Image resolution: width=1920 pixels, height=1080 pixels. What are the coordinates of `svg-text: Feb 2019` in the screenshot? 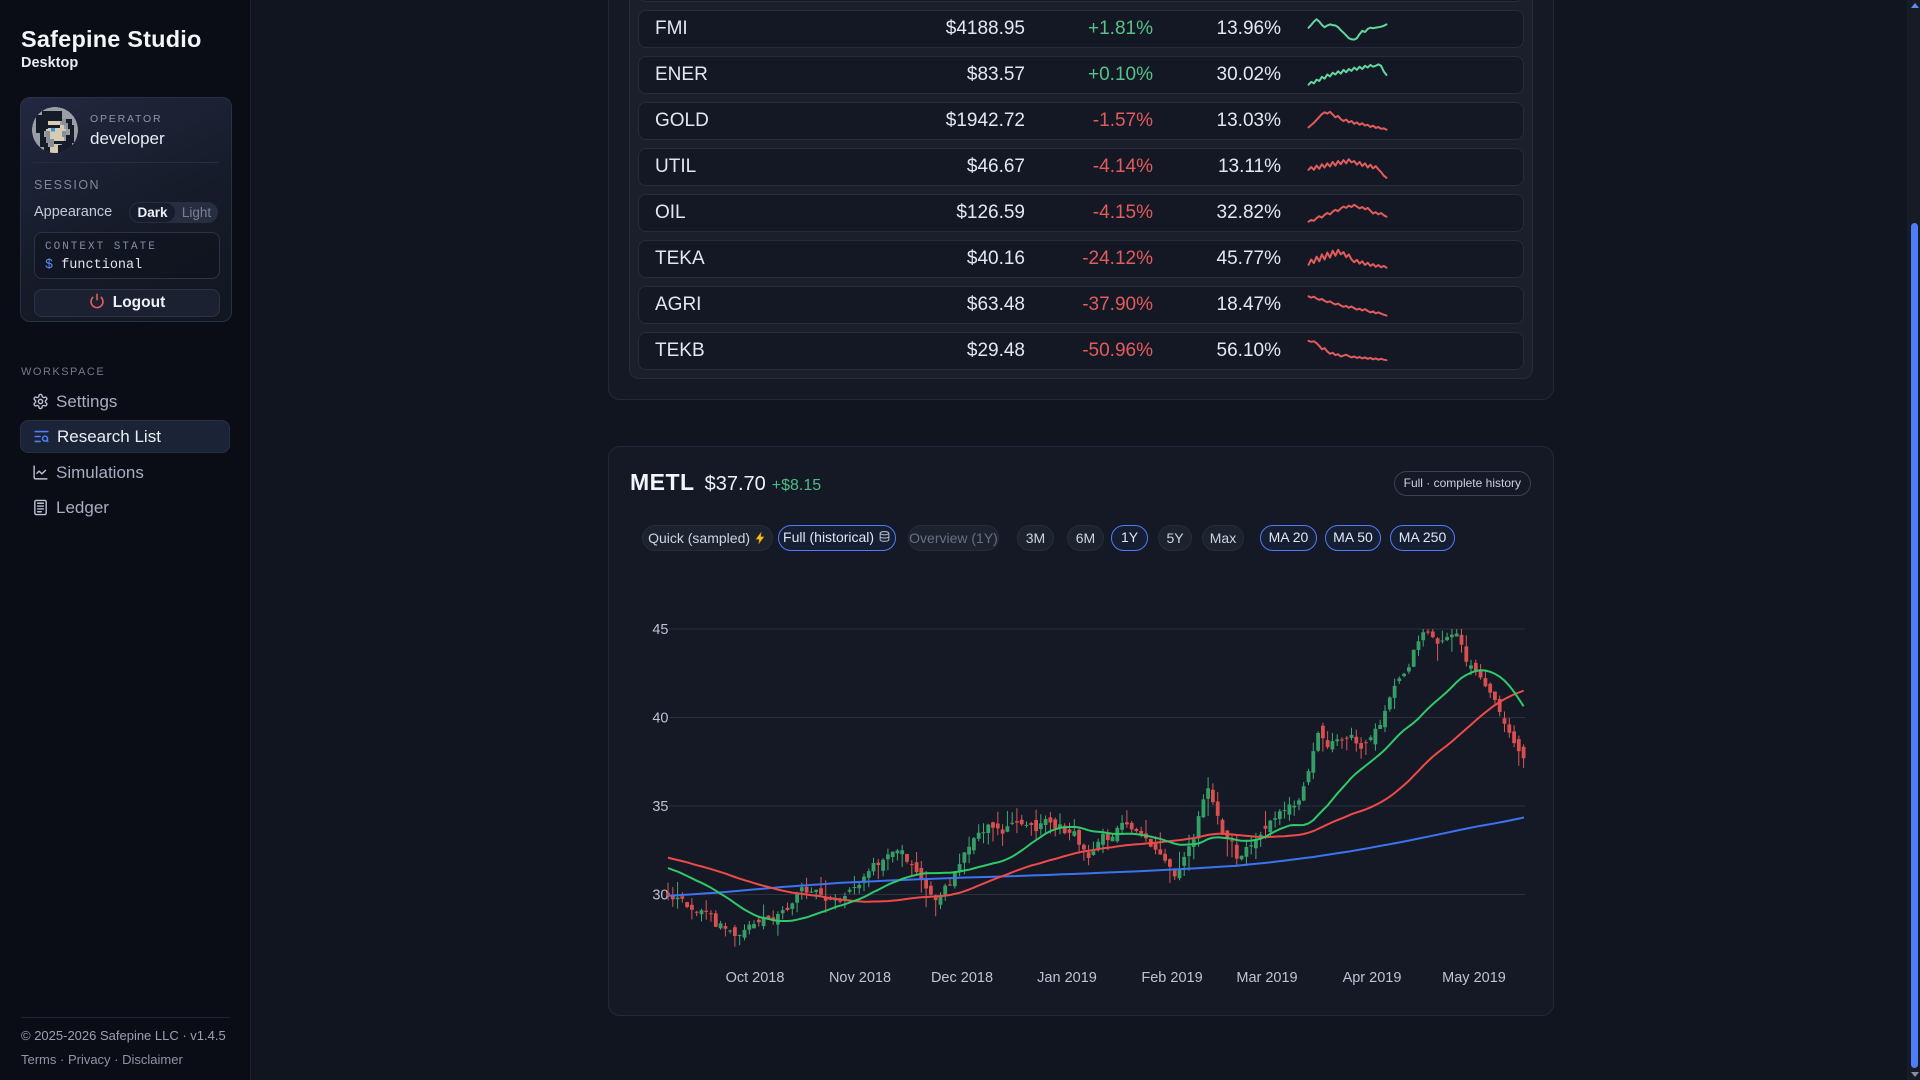 It's located at (1171, 978).